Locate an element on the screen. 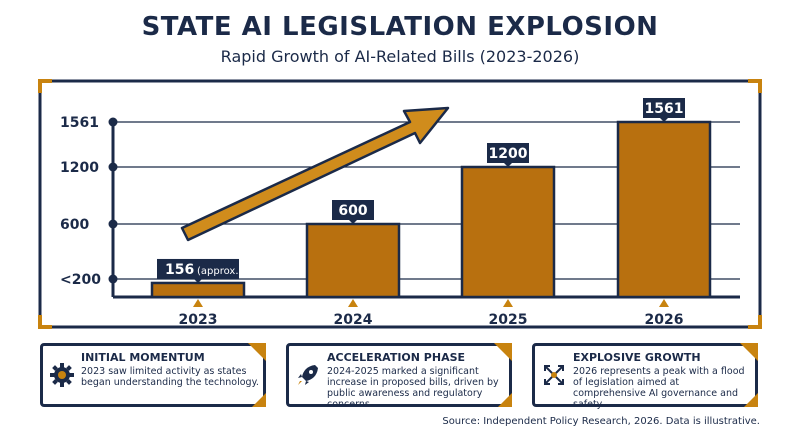 The image size is (800, 447). data-label: 1200 is located at coordinates (508, 154).